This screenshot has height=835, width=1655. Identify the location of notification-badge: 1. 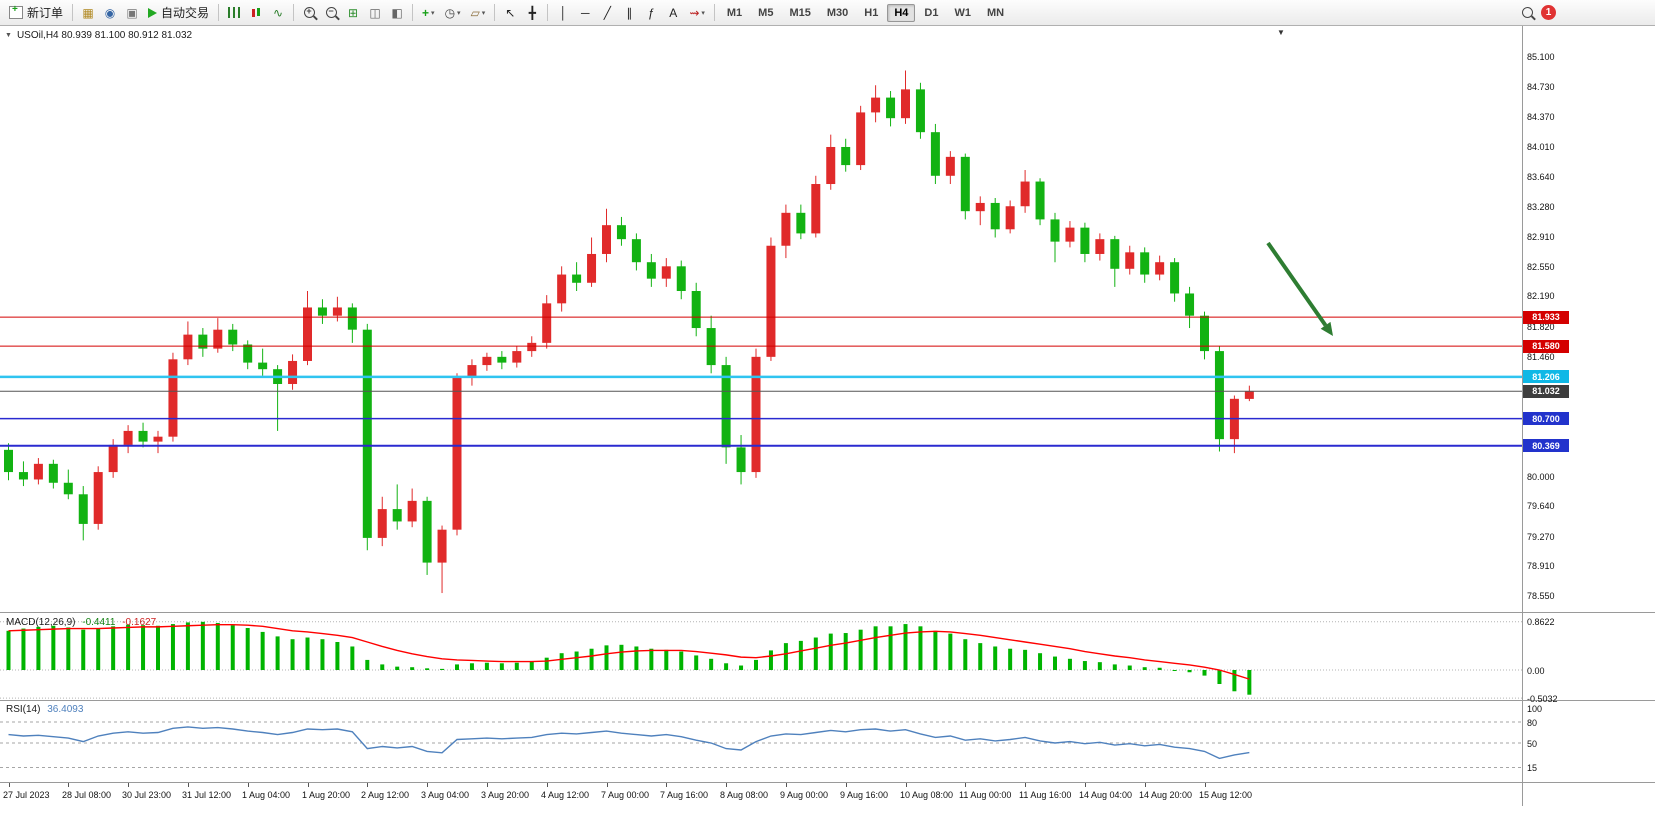
(1548, 12).